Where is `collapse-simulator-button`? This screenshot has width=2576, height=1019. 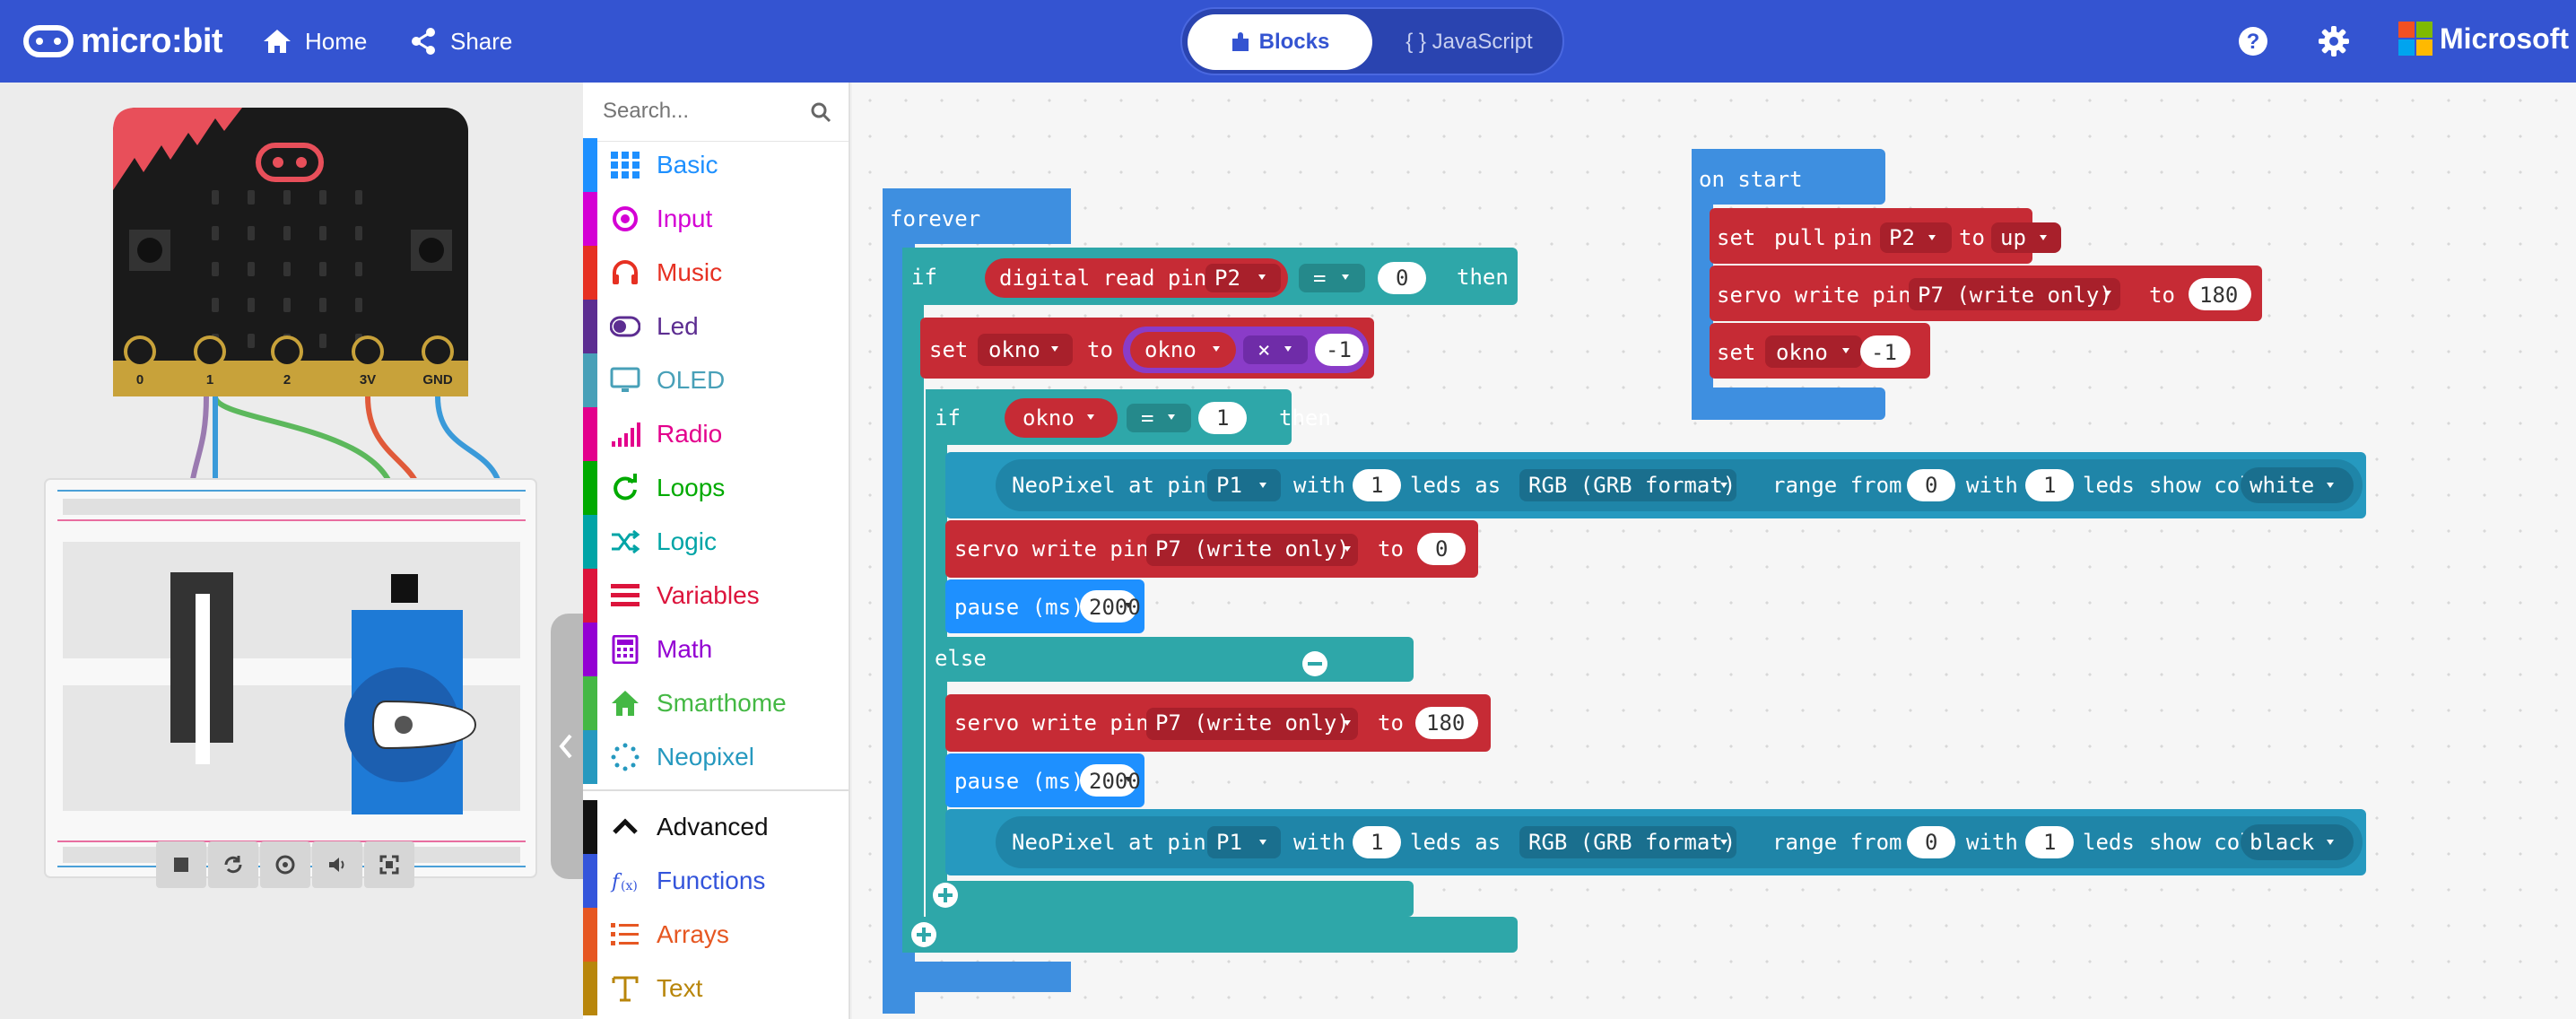
collapse-simulator-button is located at coordinates (567, 746).